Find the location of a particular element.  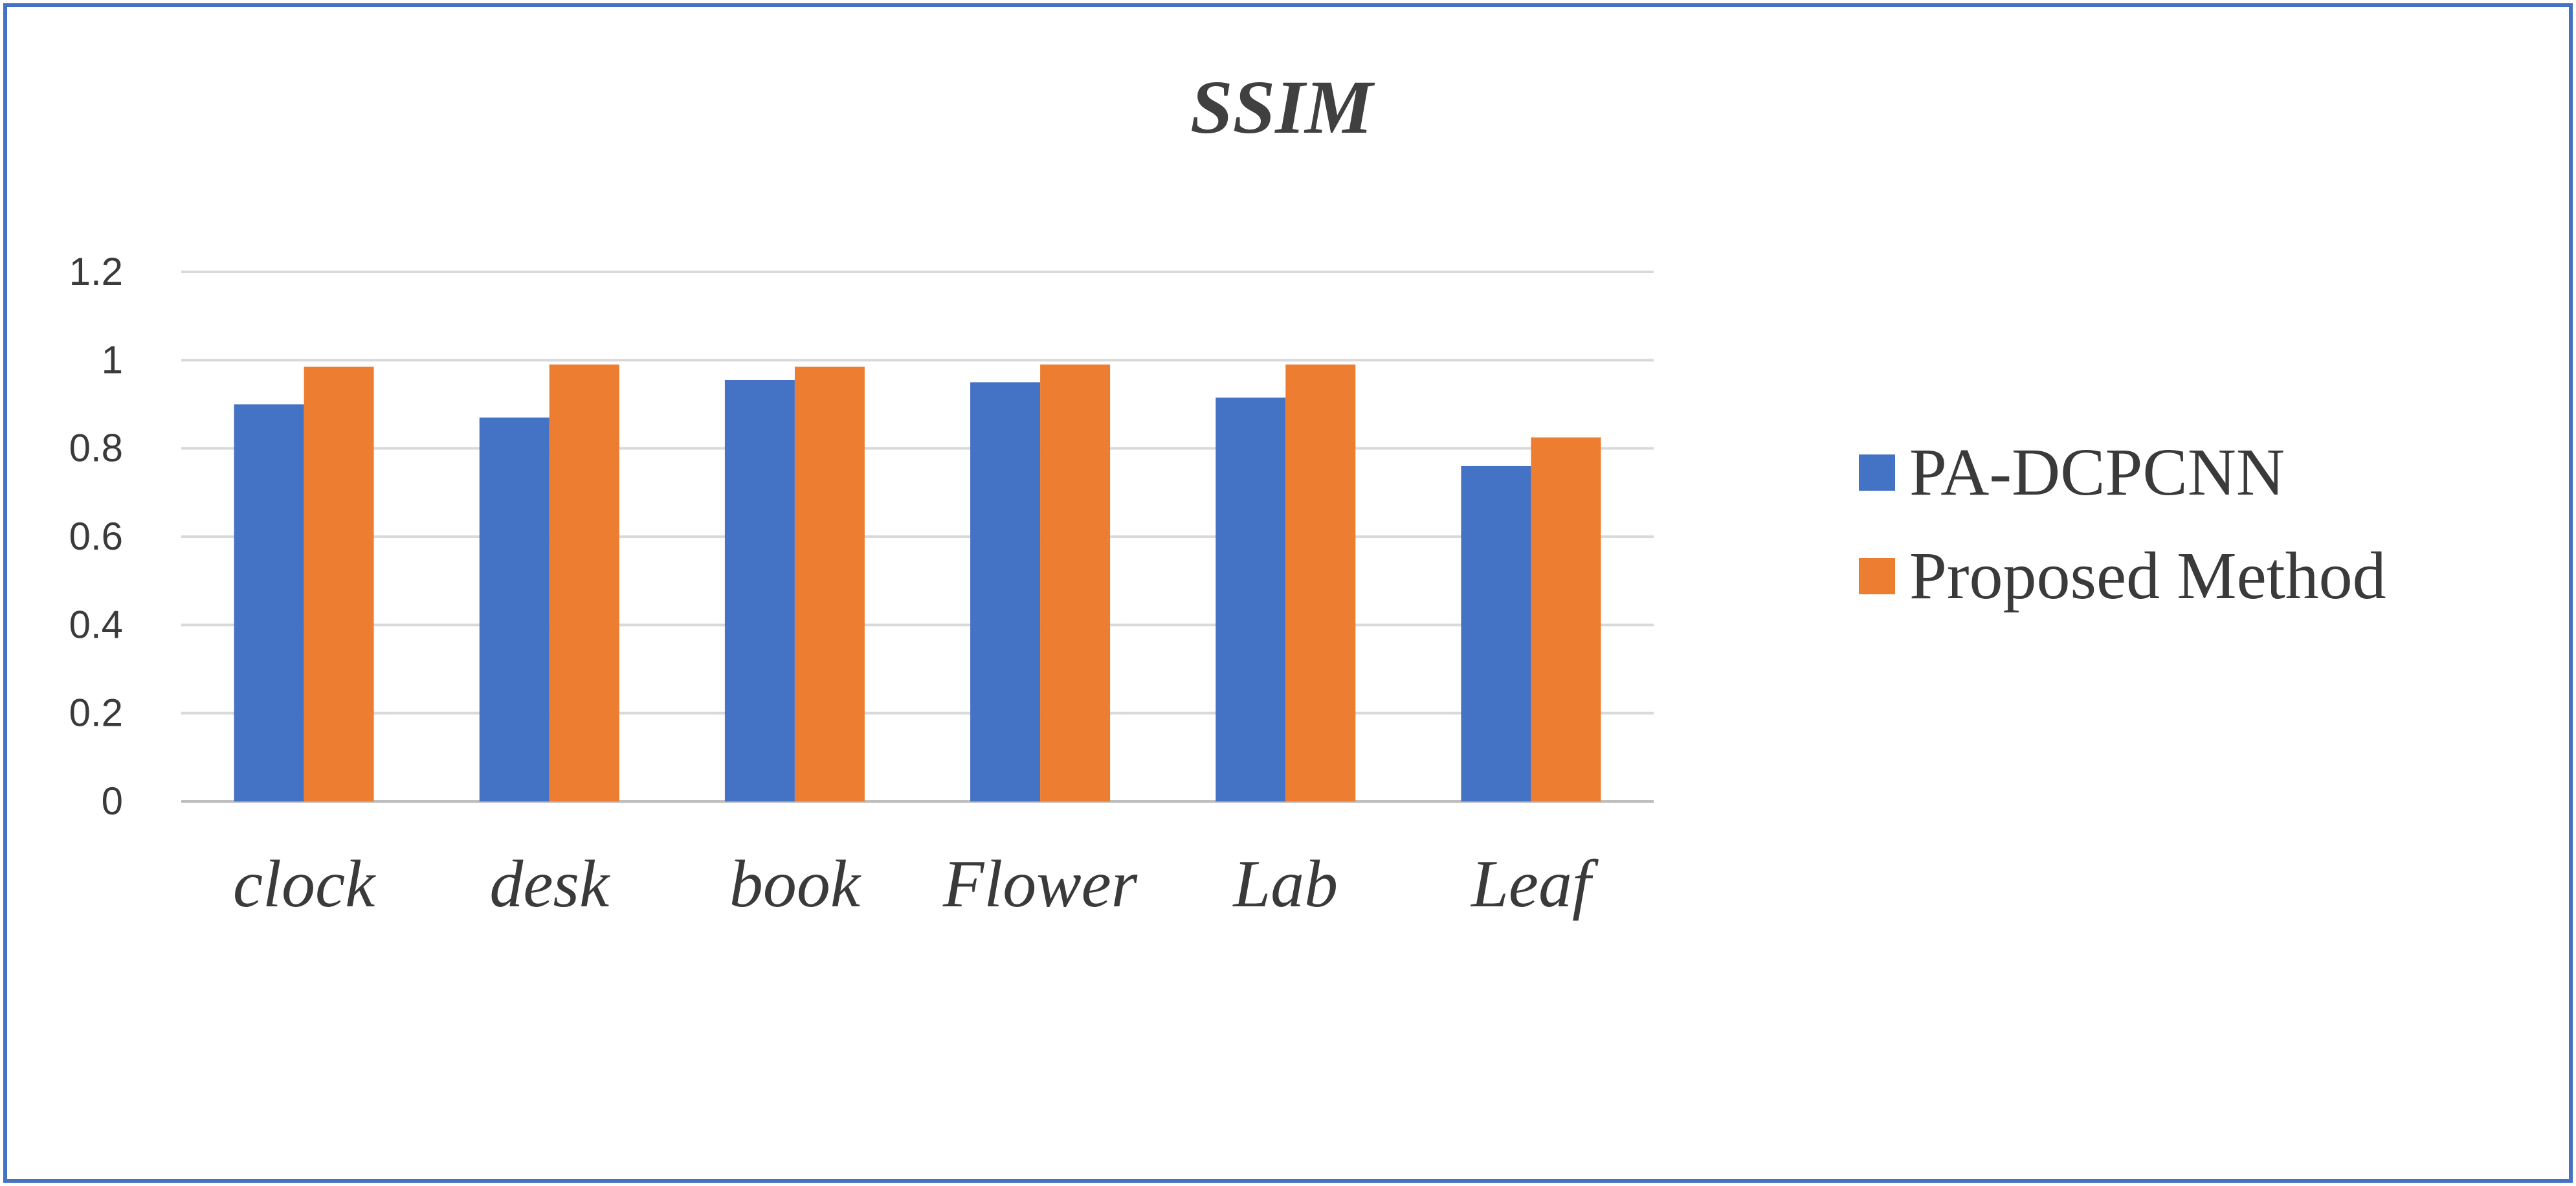

y-tick-label: 1 is located at coordinates (112, 359).